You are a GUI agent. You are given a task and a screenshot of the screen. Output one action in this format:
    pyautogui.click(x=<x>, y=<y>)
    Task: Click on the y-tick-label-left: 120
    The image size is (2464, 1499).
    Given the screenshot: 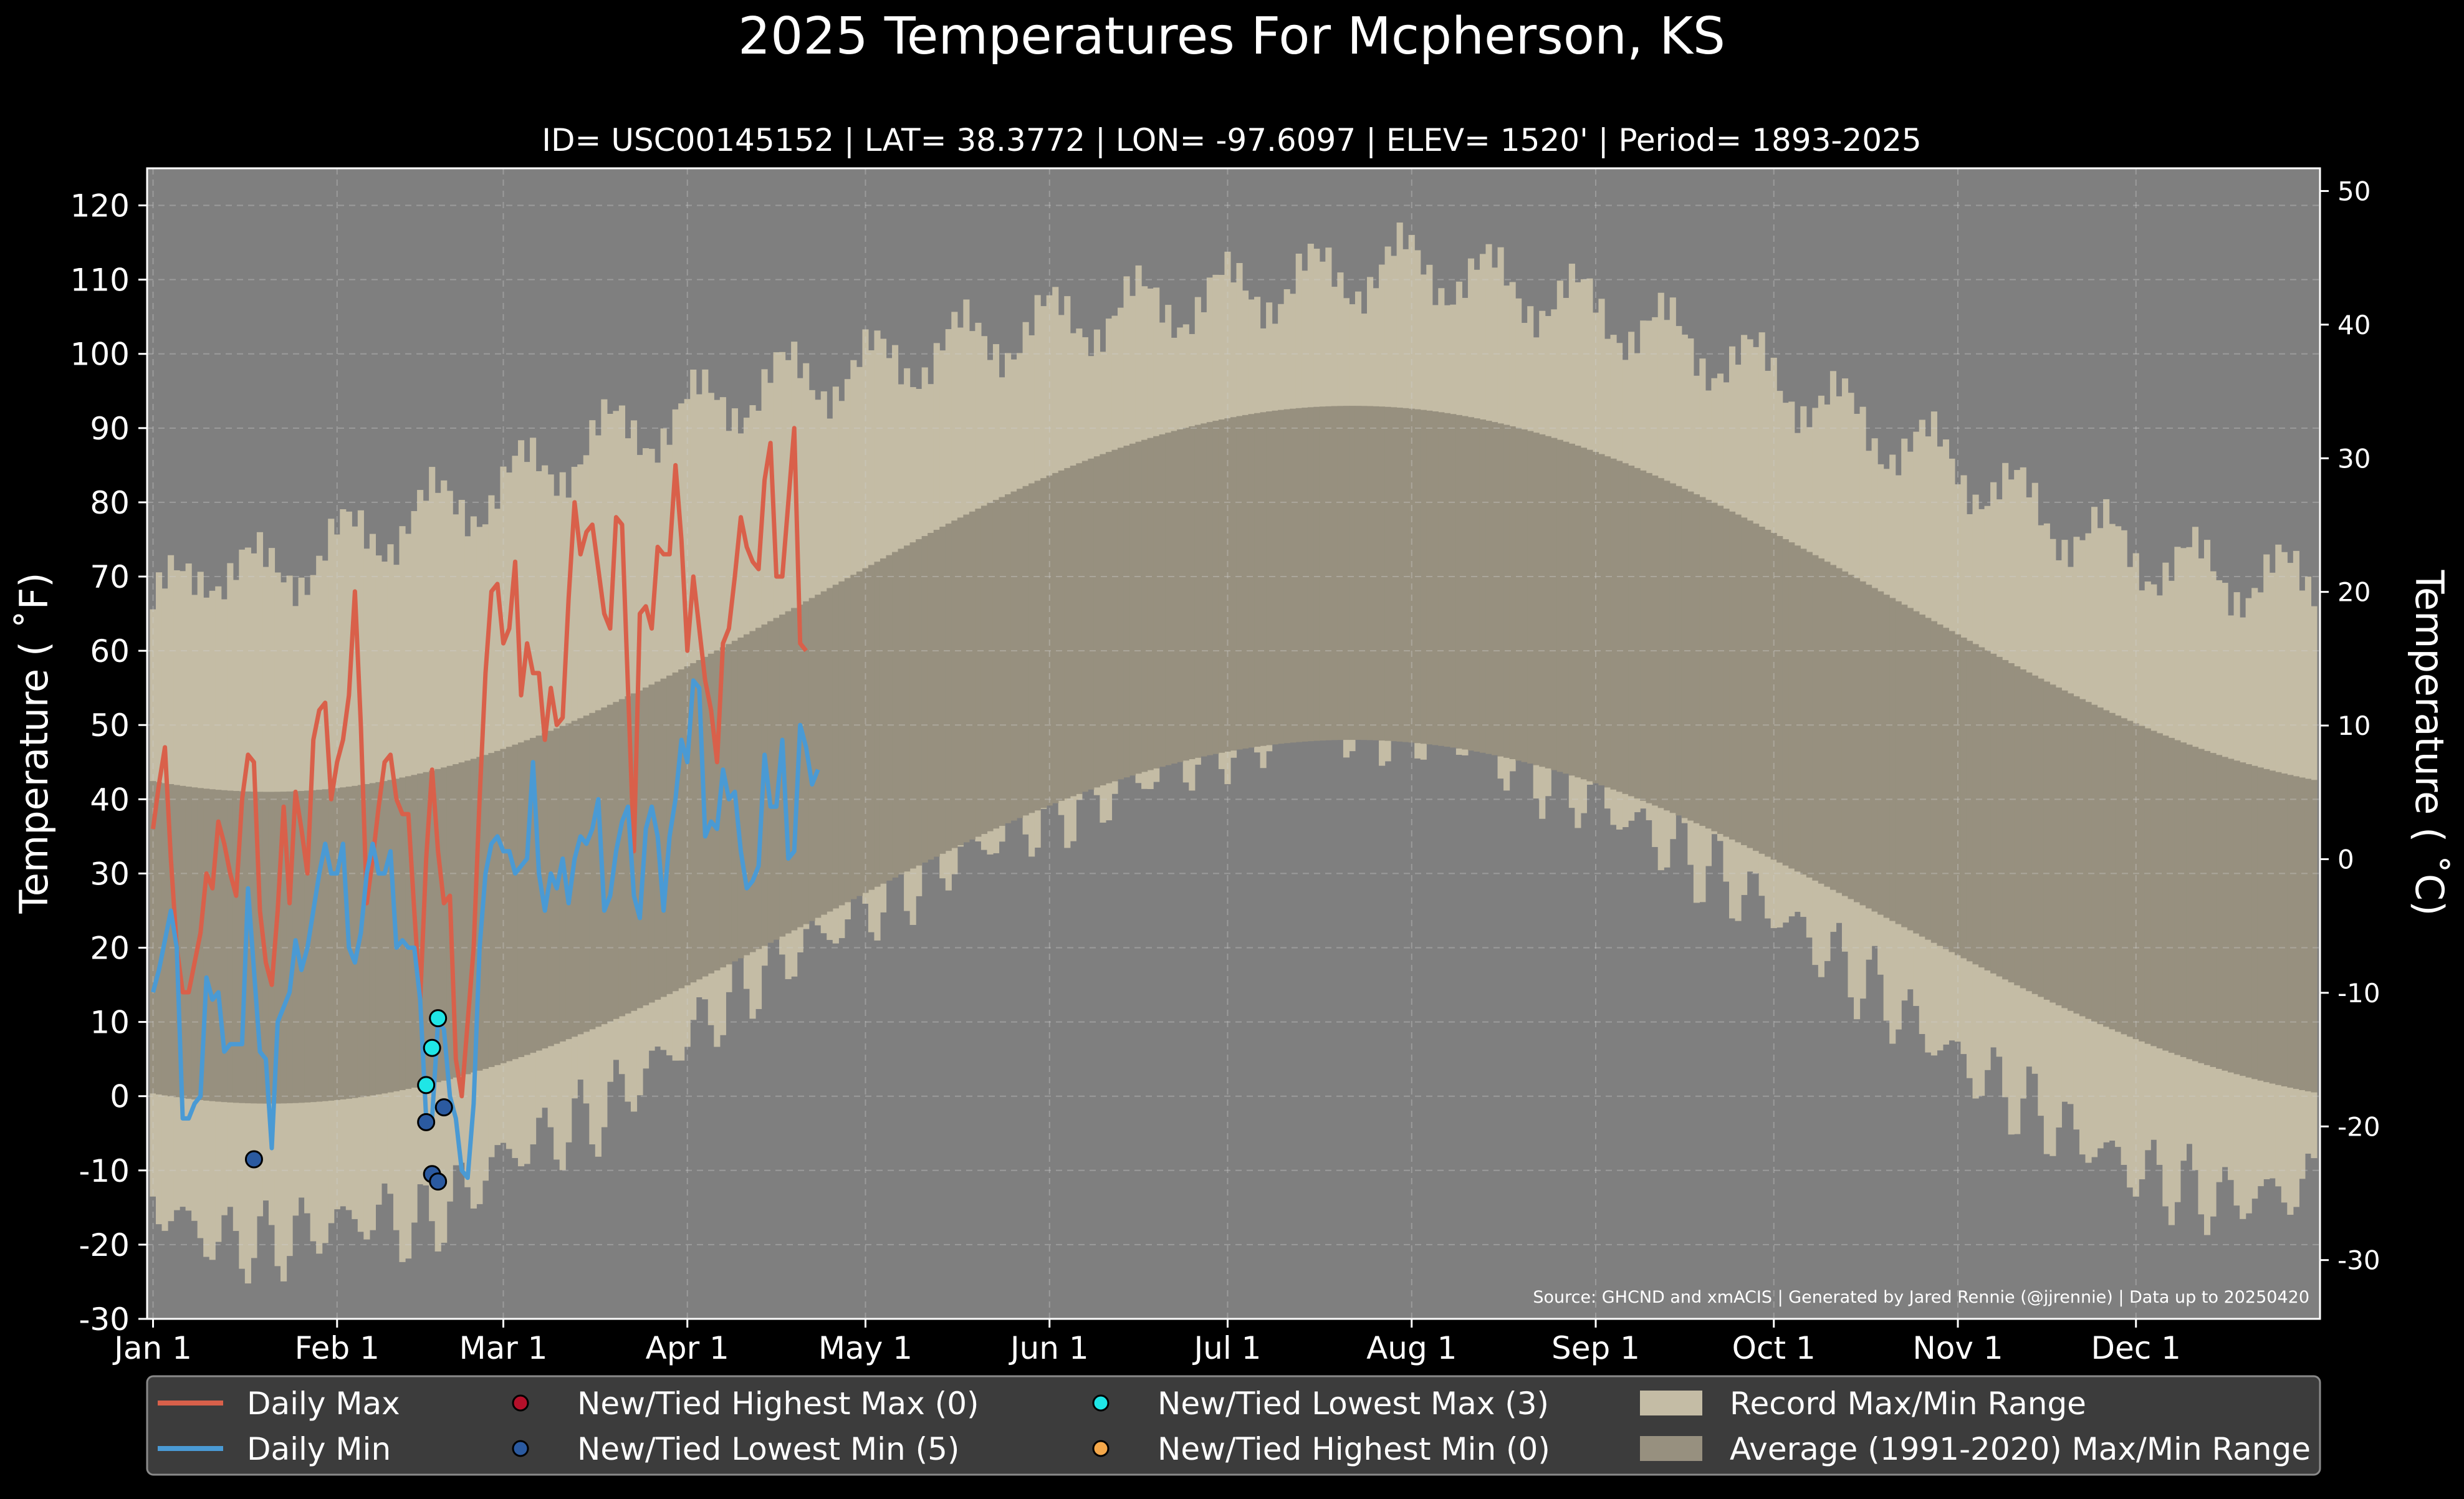 What is the action you would take?
    pyautogui.click(x=100, y=206)
    